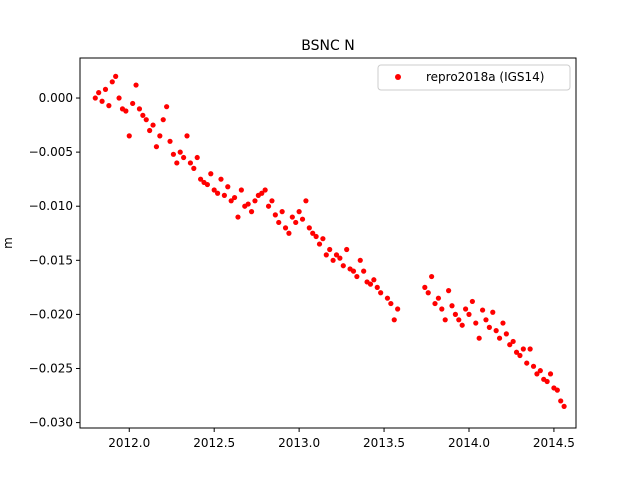 This screenshot has width=640, height=480. What do you see at coordinates (56, 98) in the screenshot?
I see `y-tick-label: 0.000` at bounding box center [56, 98].